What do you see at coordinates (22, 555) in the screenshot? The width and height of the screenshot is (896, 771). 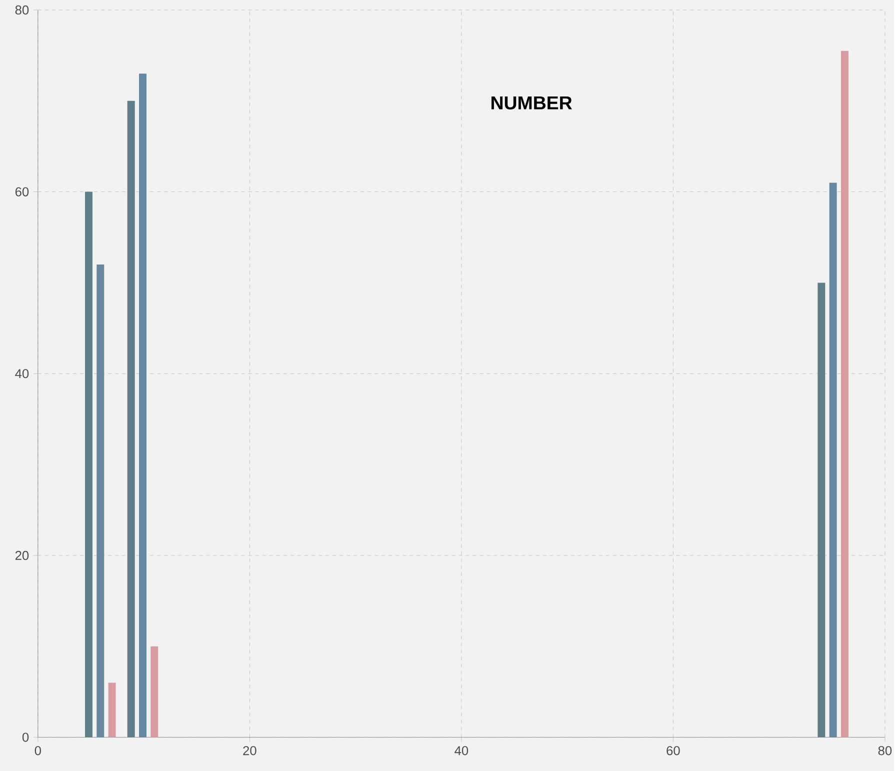 I see `y-tick-label: 20` at bounding box center [22, 555].